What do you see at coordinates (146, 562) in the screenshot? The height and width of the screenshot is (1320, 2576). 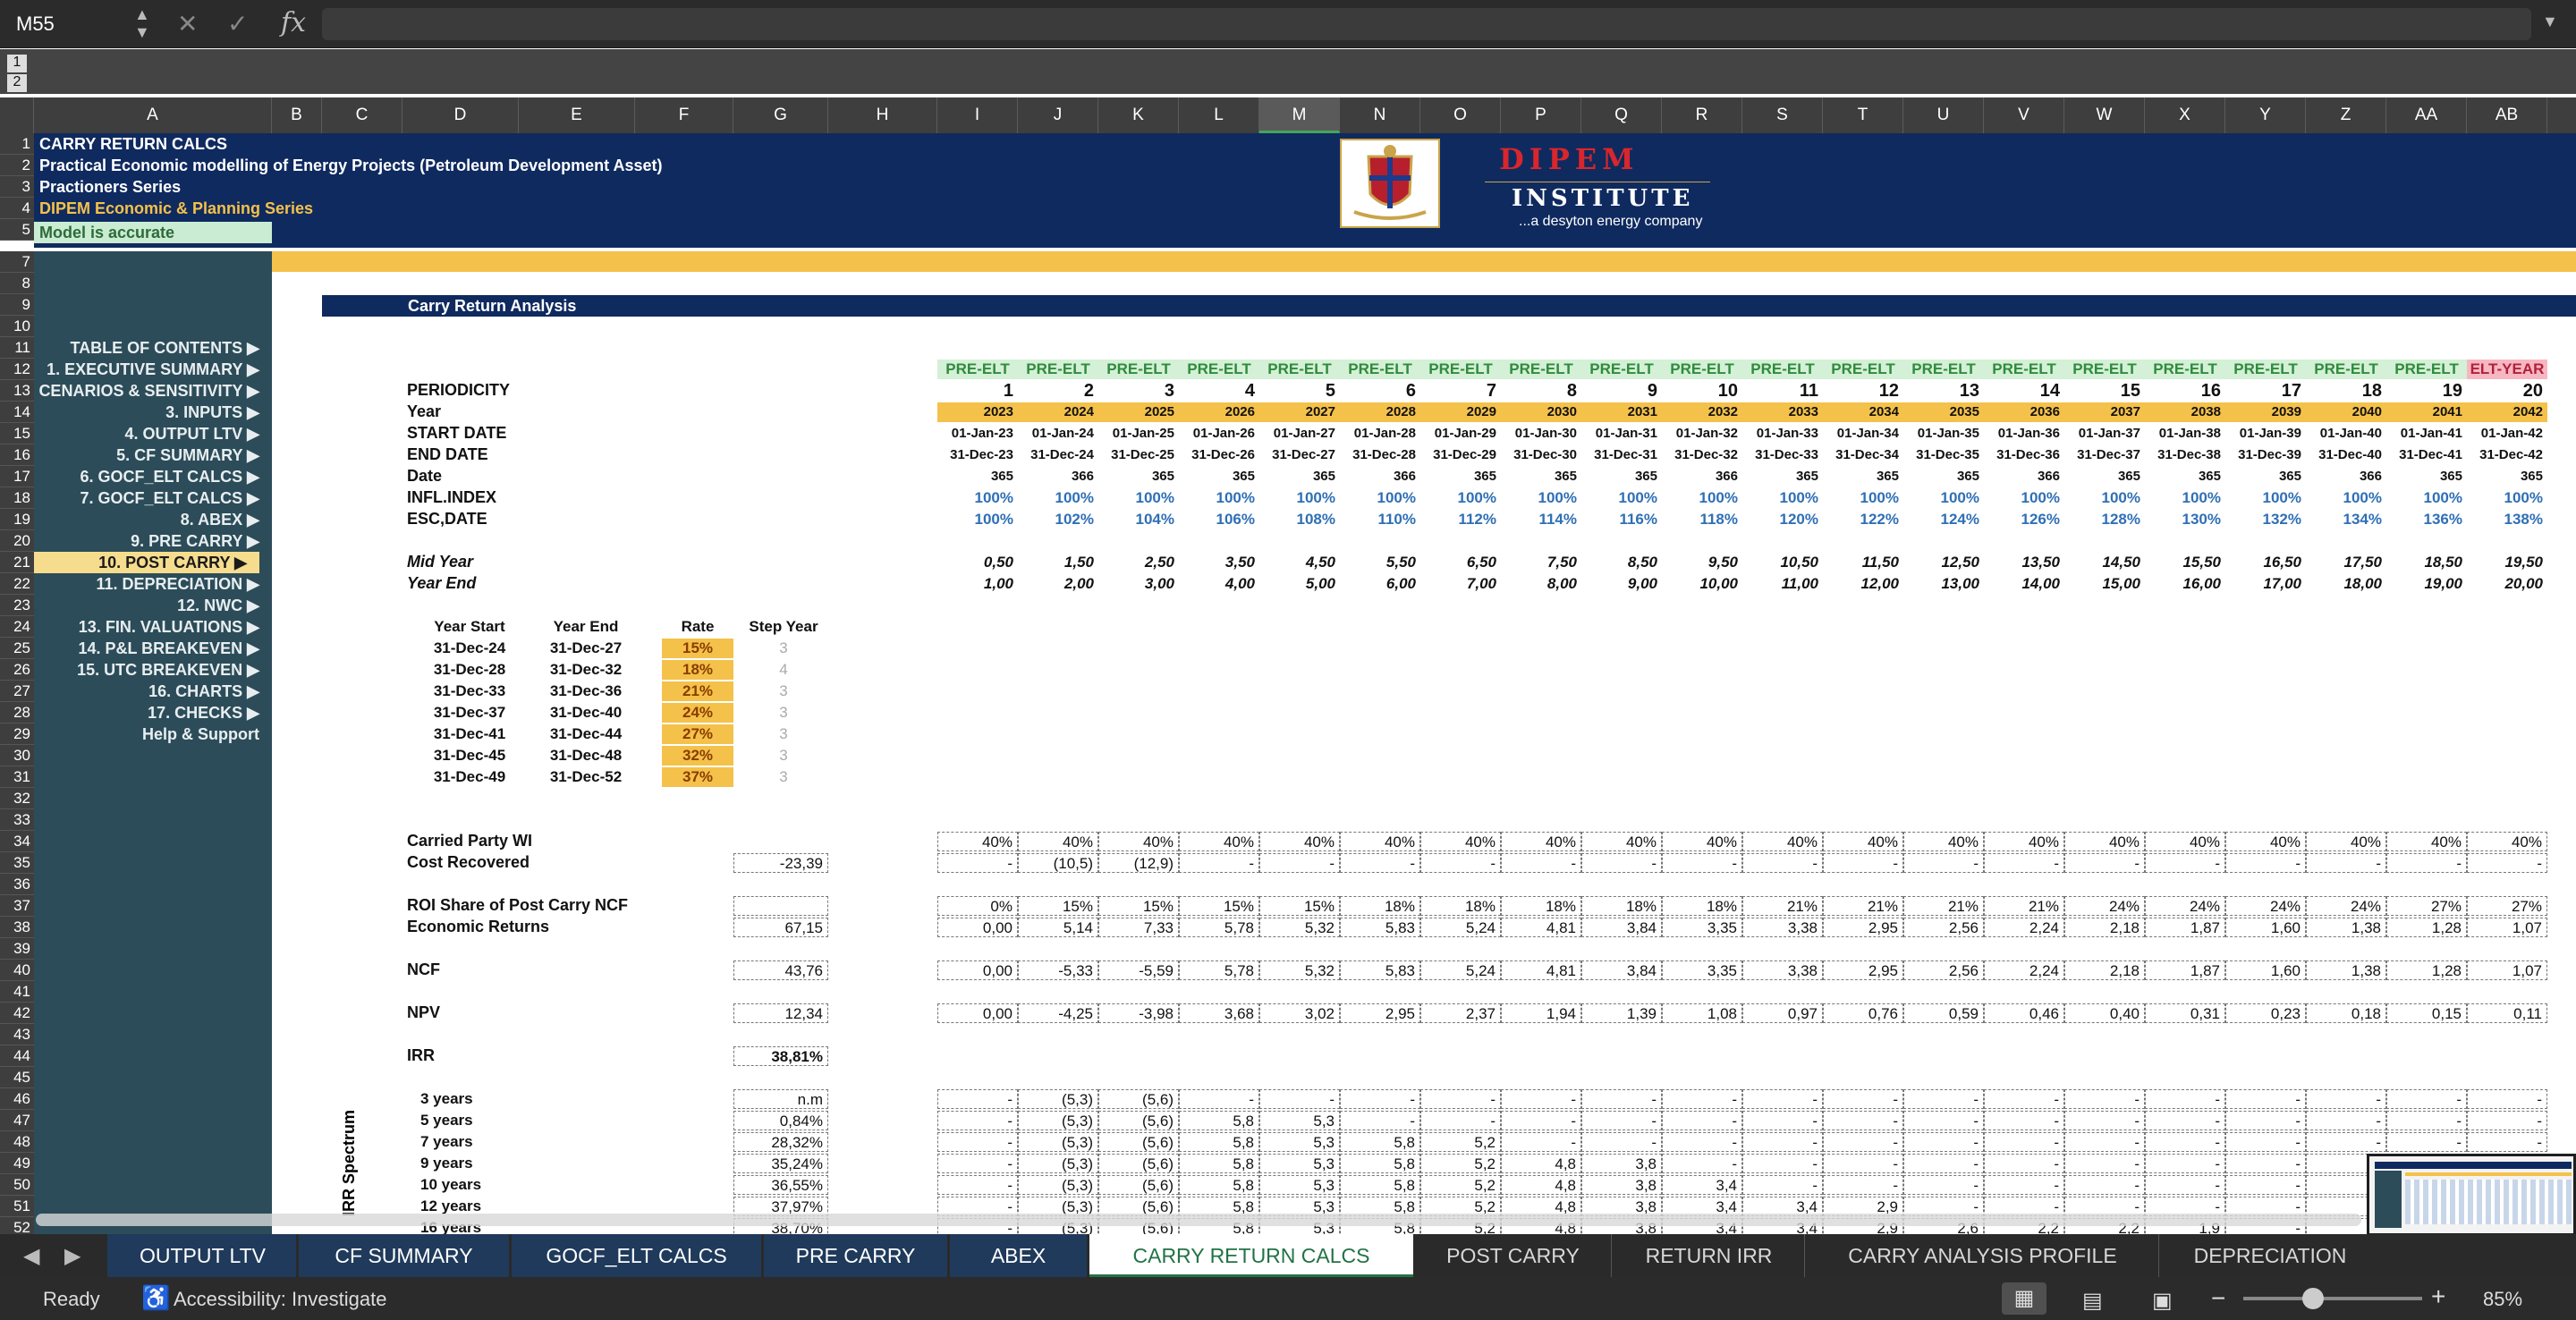 I see `toc-link: 10. POST CARRY ▶` at bounding box center [146, 562].